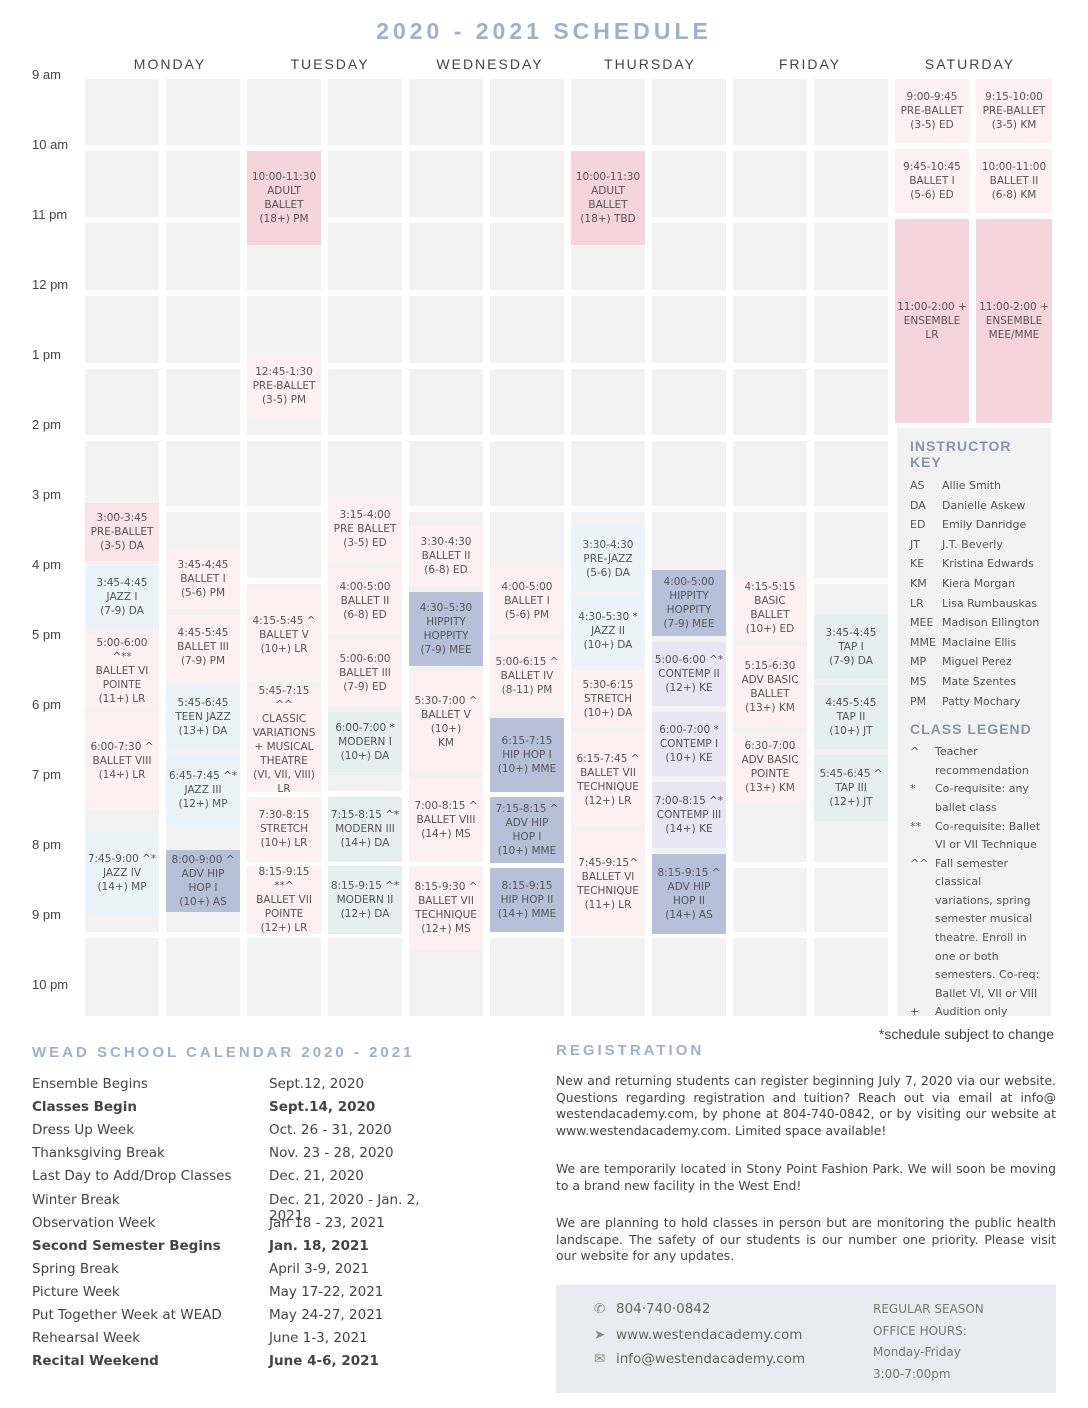 The image size is (1088, 1408). I want to click on class-block: 3:15-4:00 PRE BALLET (3-5) ED, so click(365, 529).